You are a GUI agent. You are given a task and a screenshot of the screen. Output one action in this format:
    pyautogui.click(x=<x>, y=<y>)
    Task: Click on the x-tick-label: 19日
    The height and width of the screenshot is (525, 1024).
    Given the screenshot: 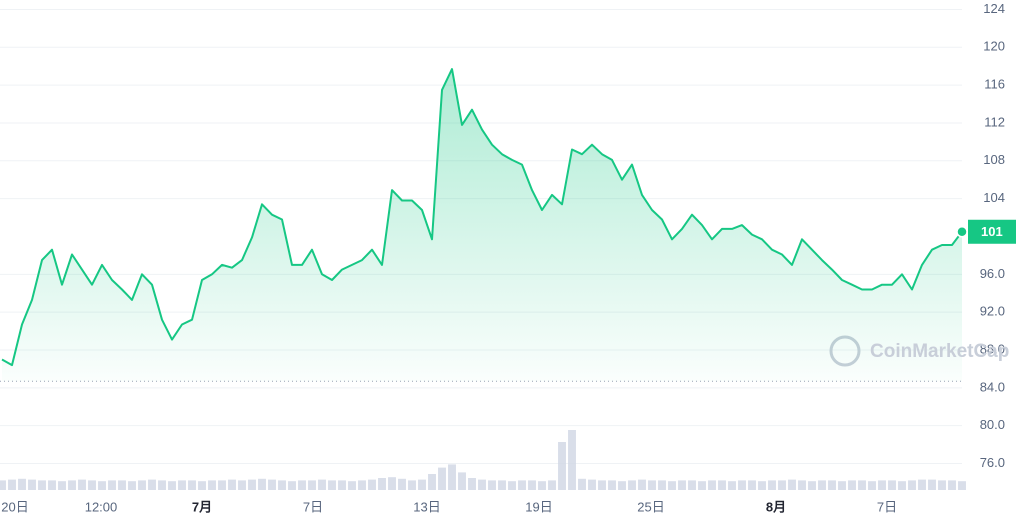 What is the action you would take?
    pyautogui.click(x=538, y=506)
    